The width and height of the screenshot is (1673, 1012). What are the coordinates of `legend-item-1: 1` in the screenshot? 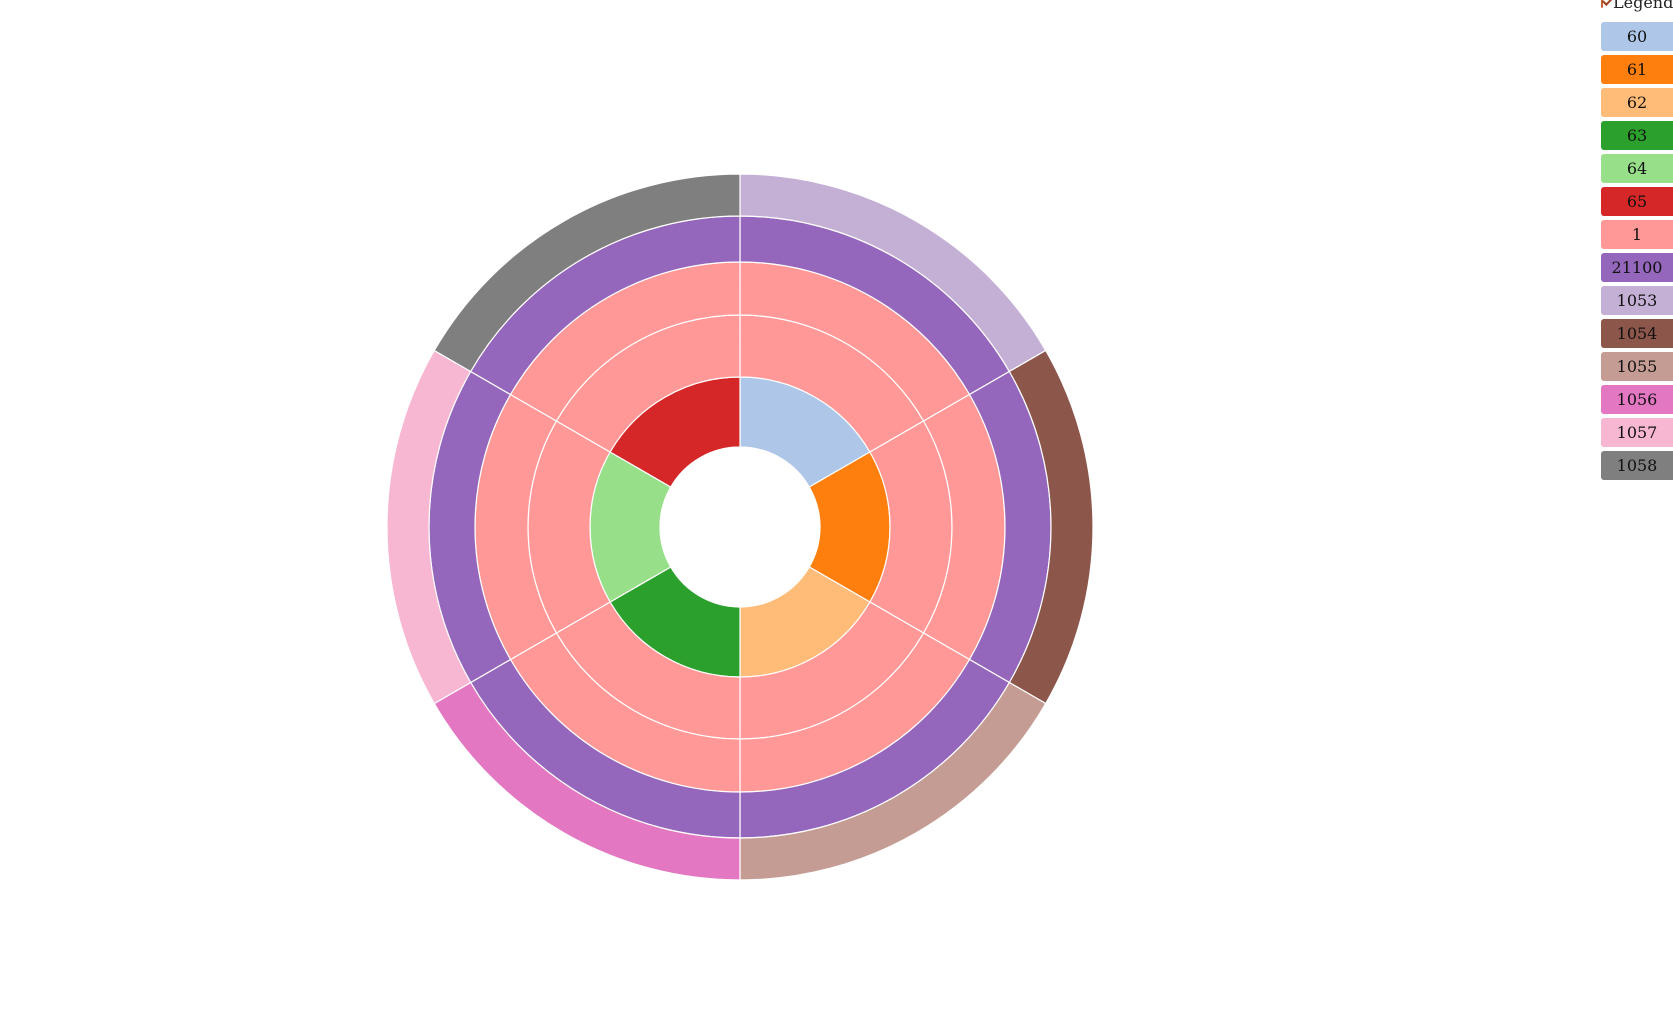 It's located at (1637, 234).